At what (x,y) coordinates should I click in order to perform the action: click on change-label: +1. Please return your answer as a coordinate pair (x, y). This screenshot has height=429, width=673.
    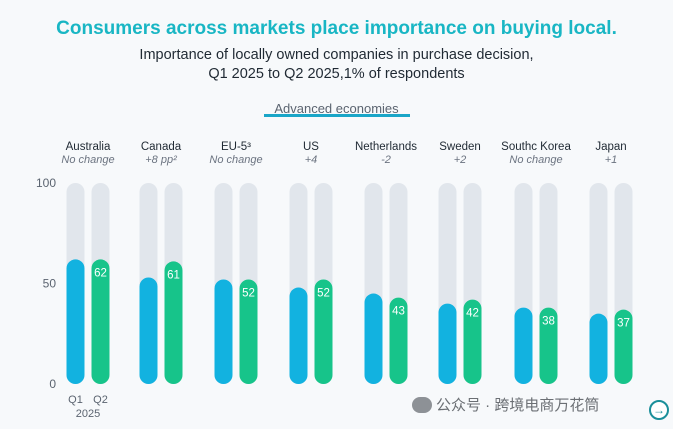
    Looking at the image, I should click on (611, 160).